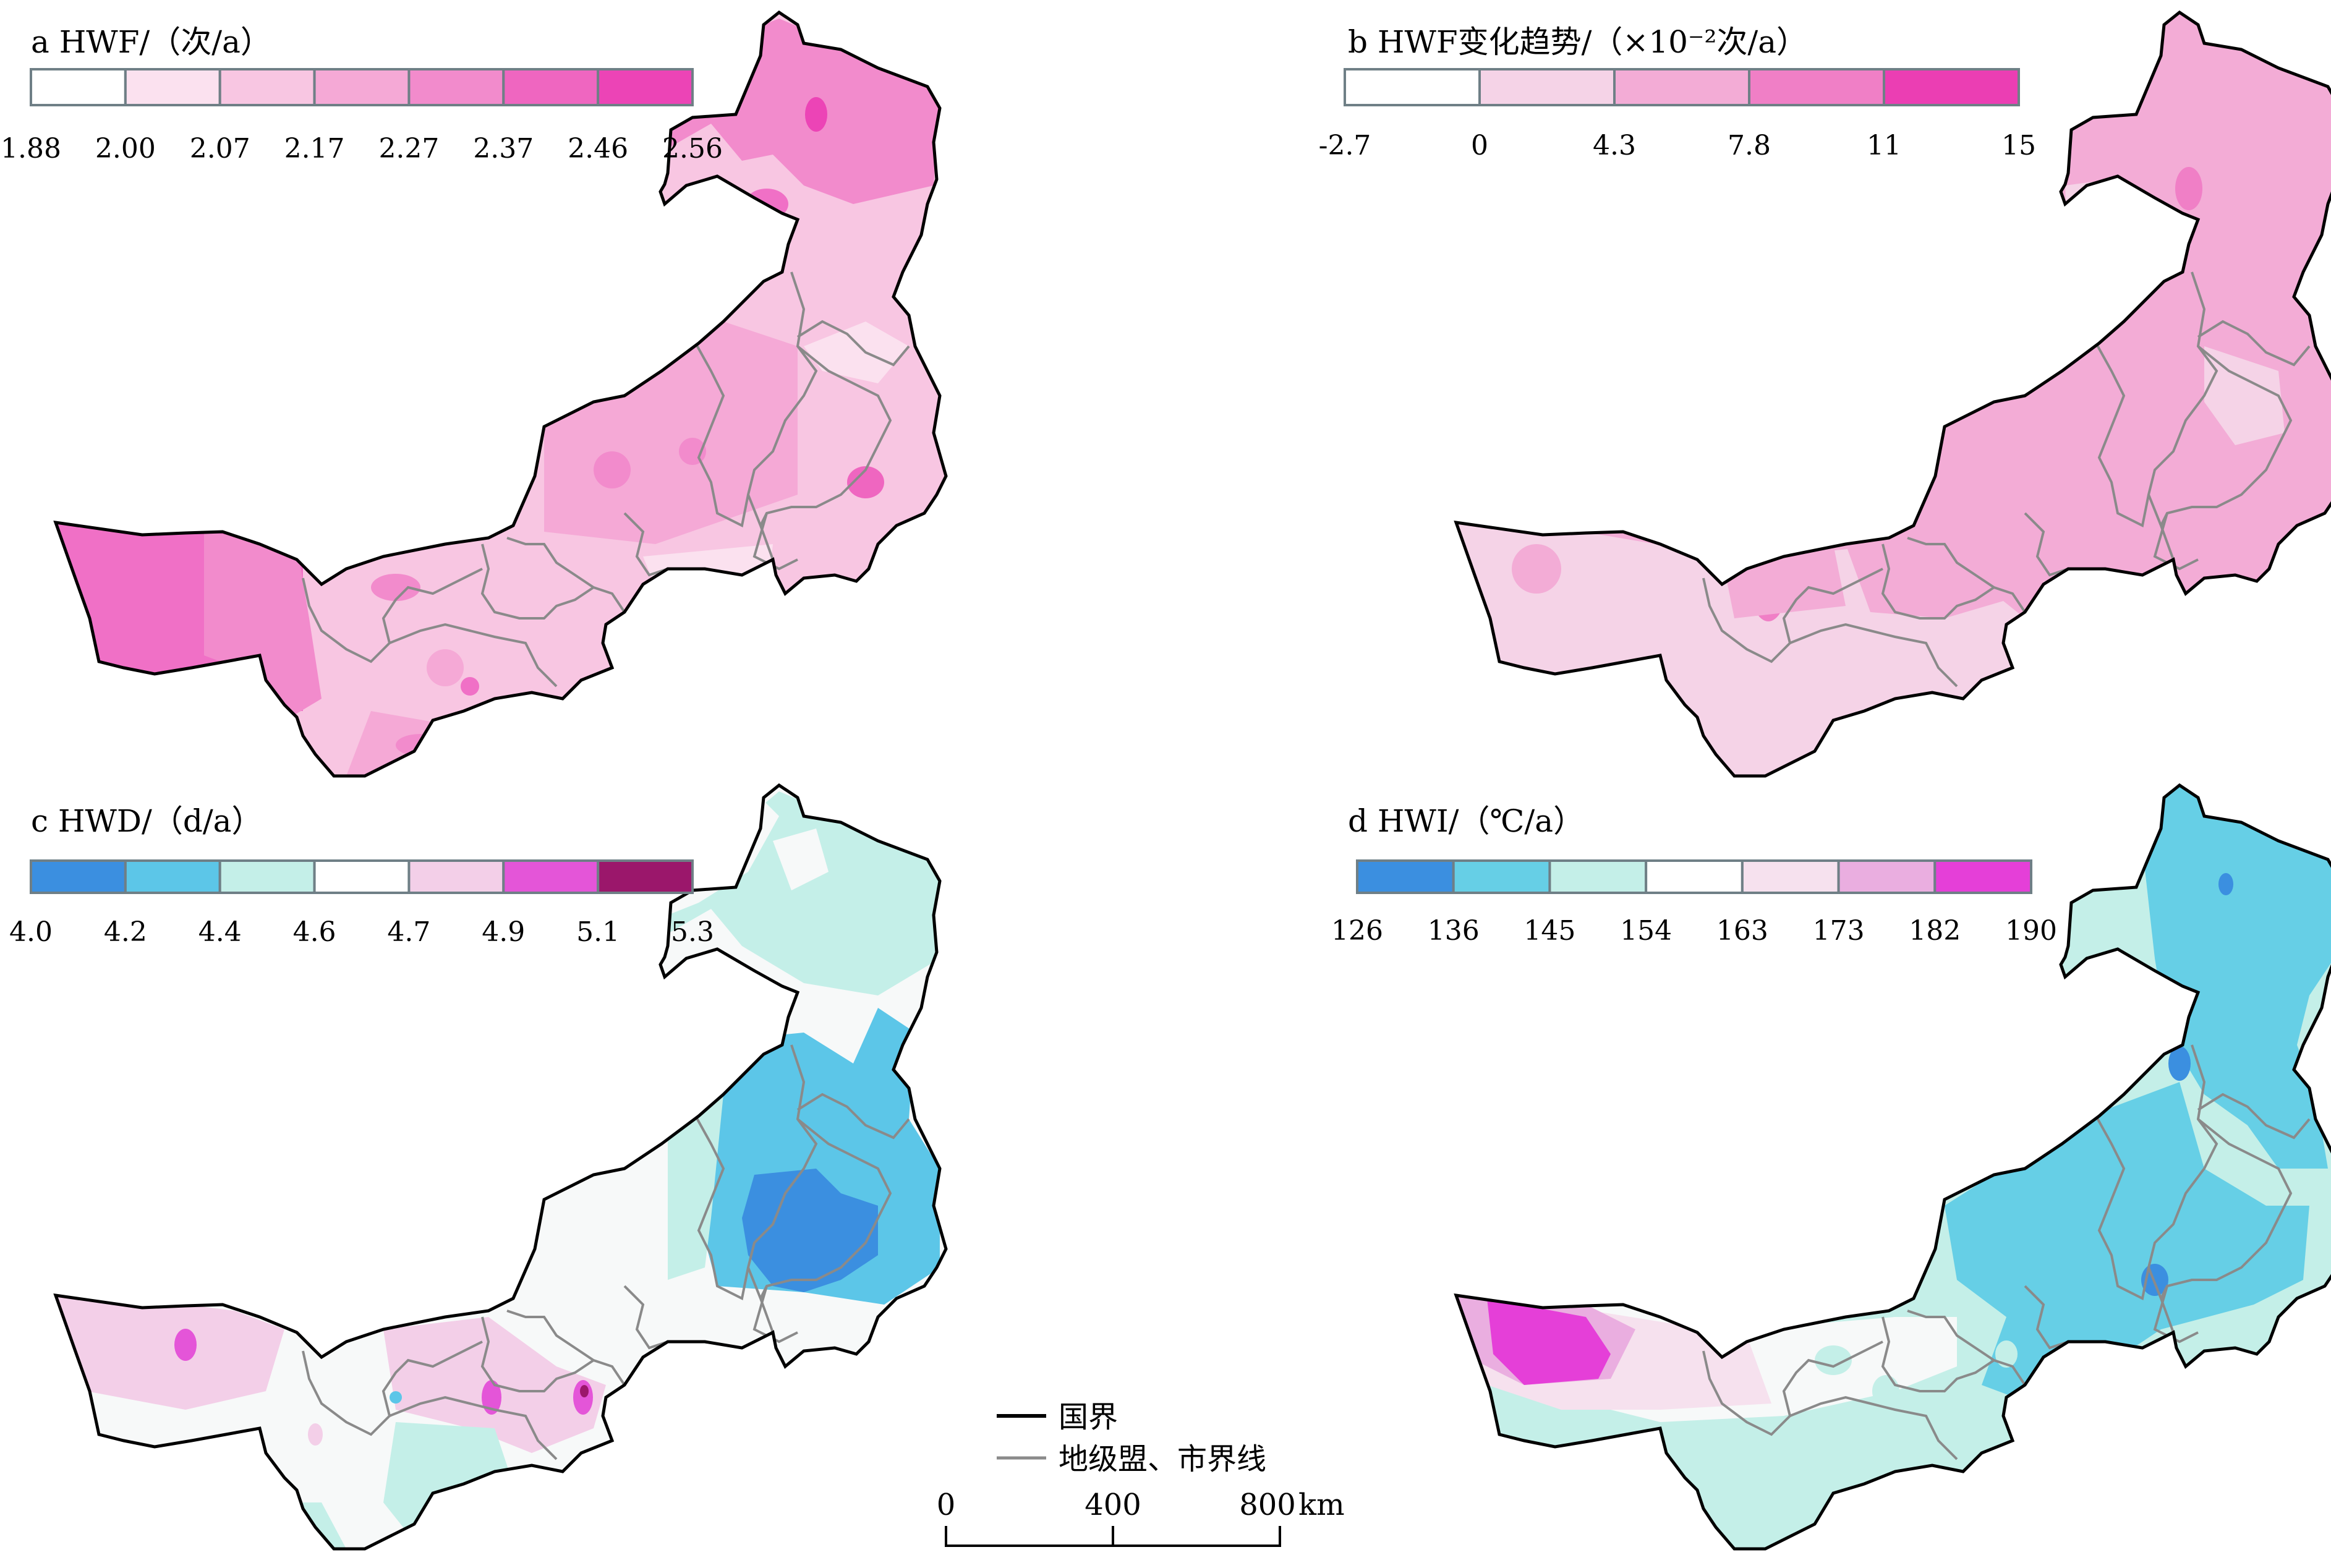  Describe the element at coordinates (692, 148) in the screenshot. I see `panel-a-legend-tick: 2.56` at that location.